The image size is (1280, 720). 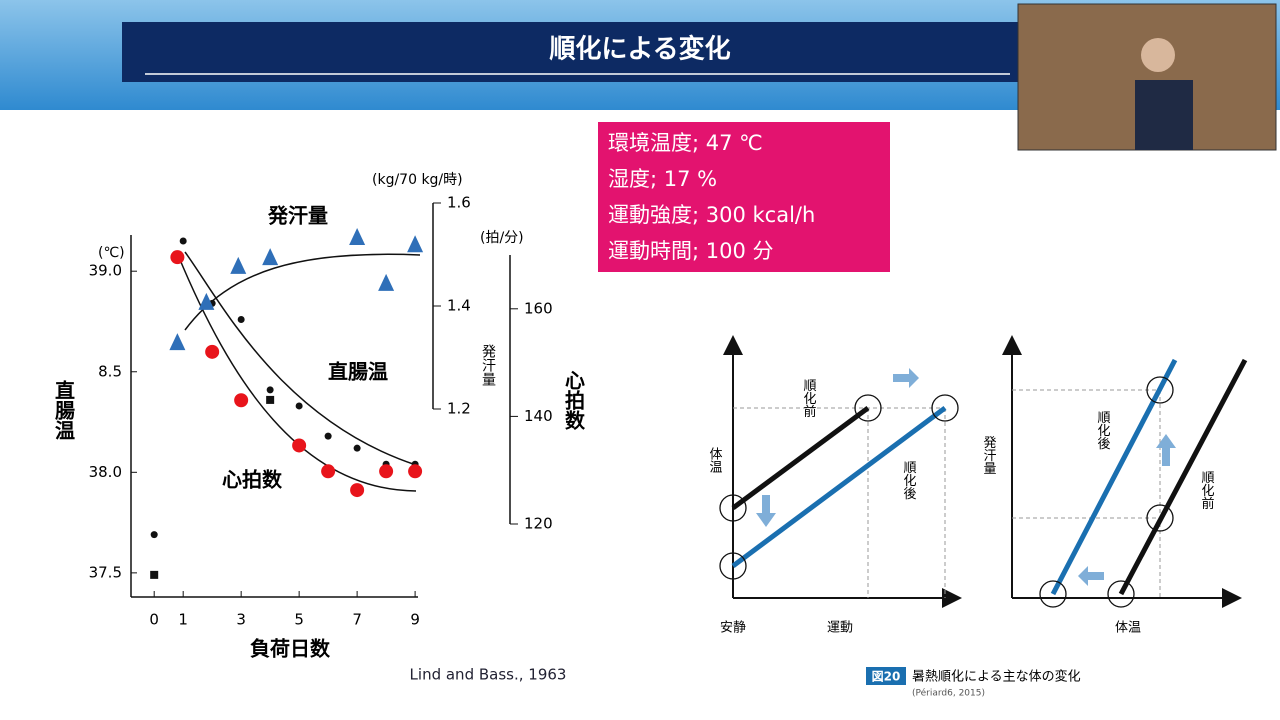 I want to click on y-tick-label: 8.5, so click(x=110, y=371).